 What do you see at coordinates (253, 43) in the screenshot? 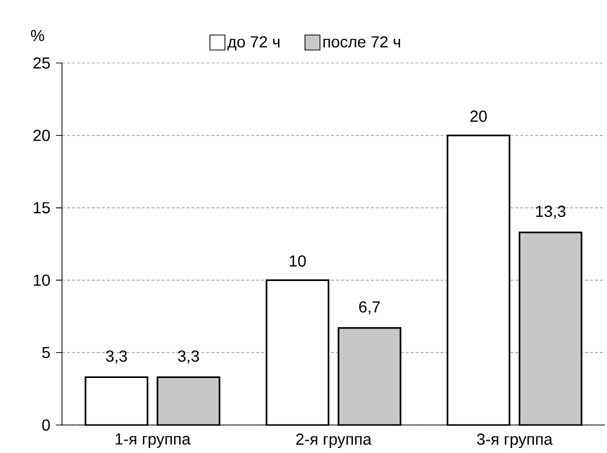
I see `legend-label: до 72 ч` at bounding box center [253, 43].